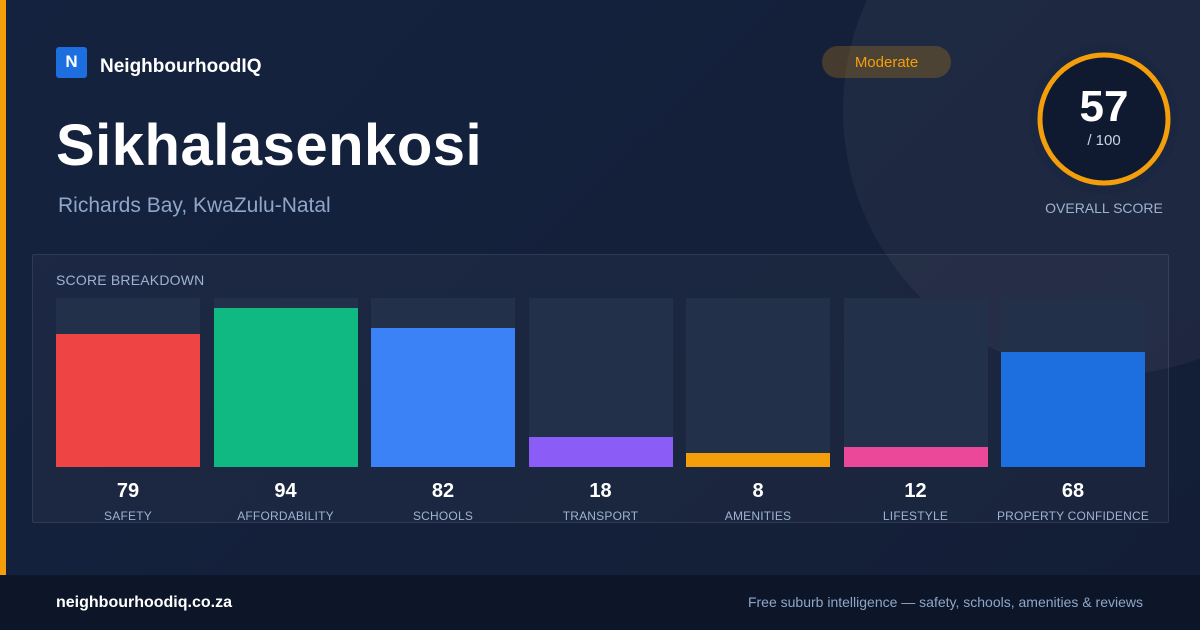 The image size is (1200, 630). I want to click on bar-label: SCHOOLS, so click(443, 516).